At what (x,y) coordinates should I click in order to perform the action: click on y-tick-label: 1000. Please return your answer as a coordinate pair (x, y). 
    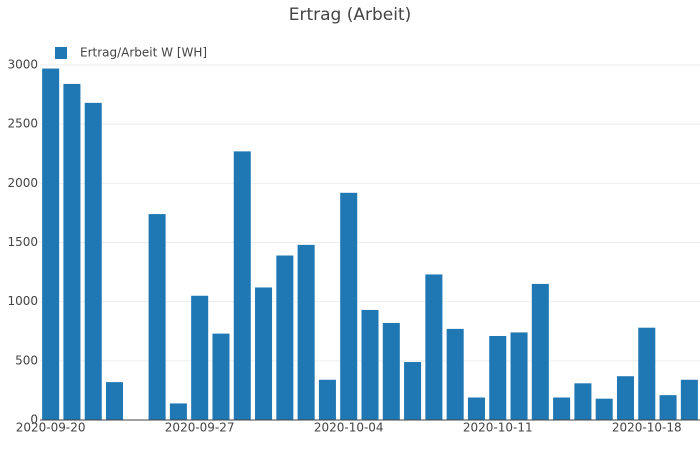
    Looking at the image, I should click on (22, 301).